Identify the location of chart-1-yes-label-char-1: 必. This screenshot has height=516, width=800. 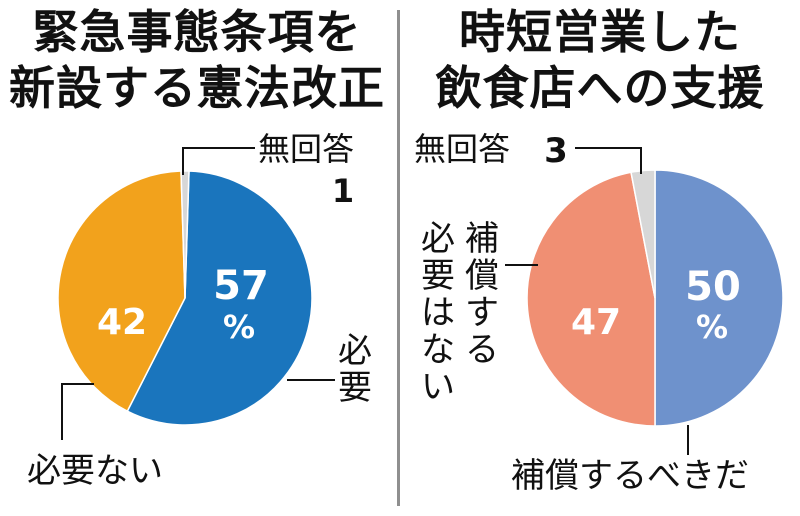
(355, 351).